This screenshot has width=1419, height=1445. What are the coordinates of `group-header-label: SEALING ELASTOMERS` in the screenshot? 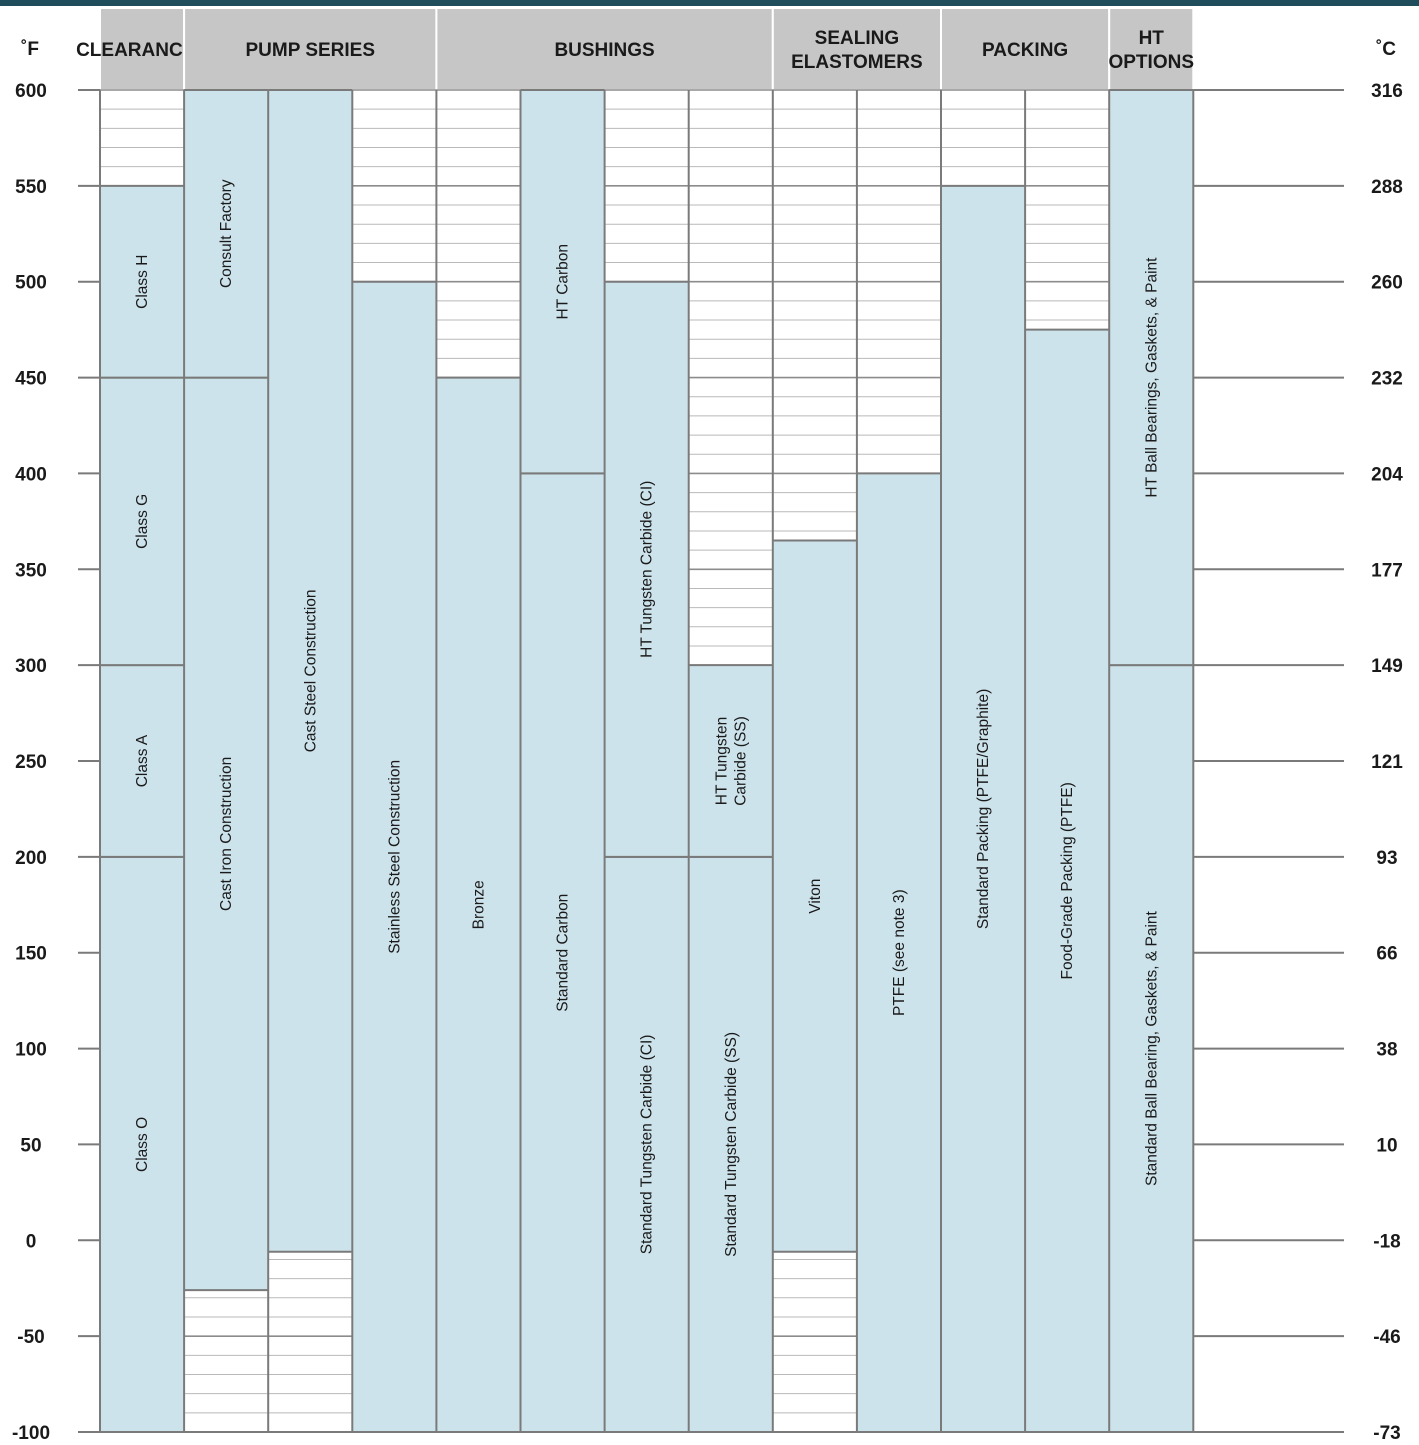 It's located at (857, 50).